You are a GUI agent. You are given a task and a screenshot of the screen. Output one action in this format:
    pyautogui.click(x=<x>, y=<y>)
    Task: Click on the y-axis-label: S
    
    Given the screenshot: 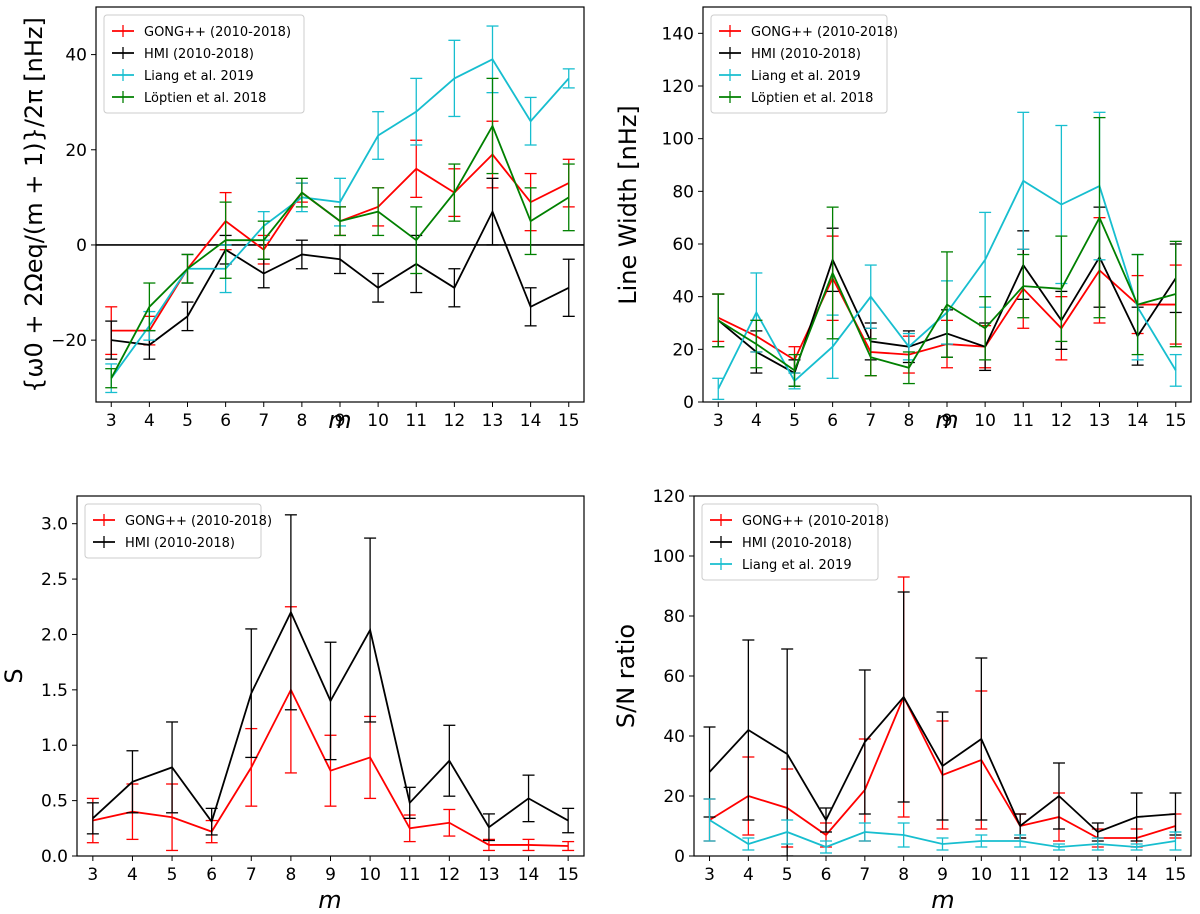 What is the action you would take?
    pyautogui.click(x=14, y=675)
    